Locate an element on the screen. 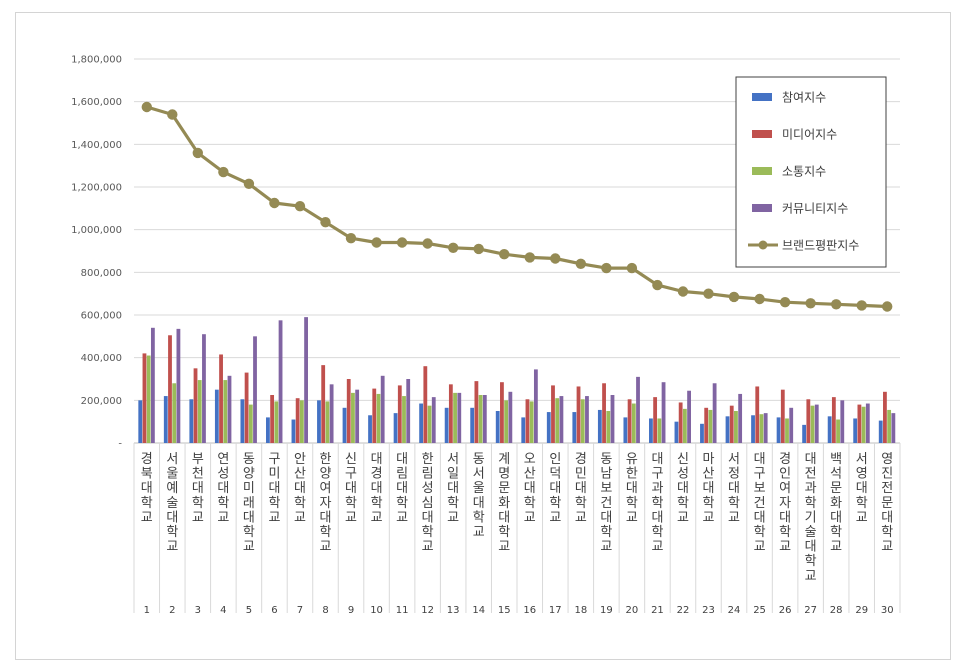  legend-label: 소통지수 is located at coordinates (804, 172).